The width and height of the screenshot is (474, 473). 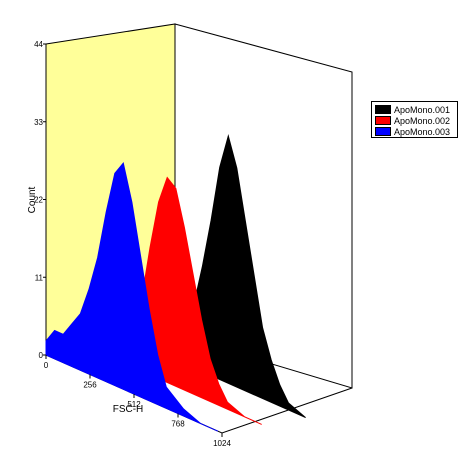 I want to click on legend-item: ApoMono.001, so click(x=414, y=109).